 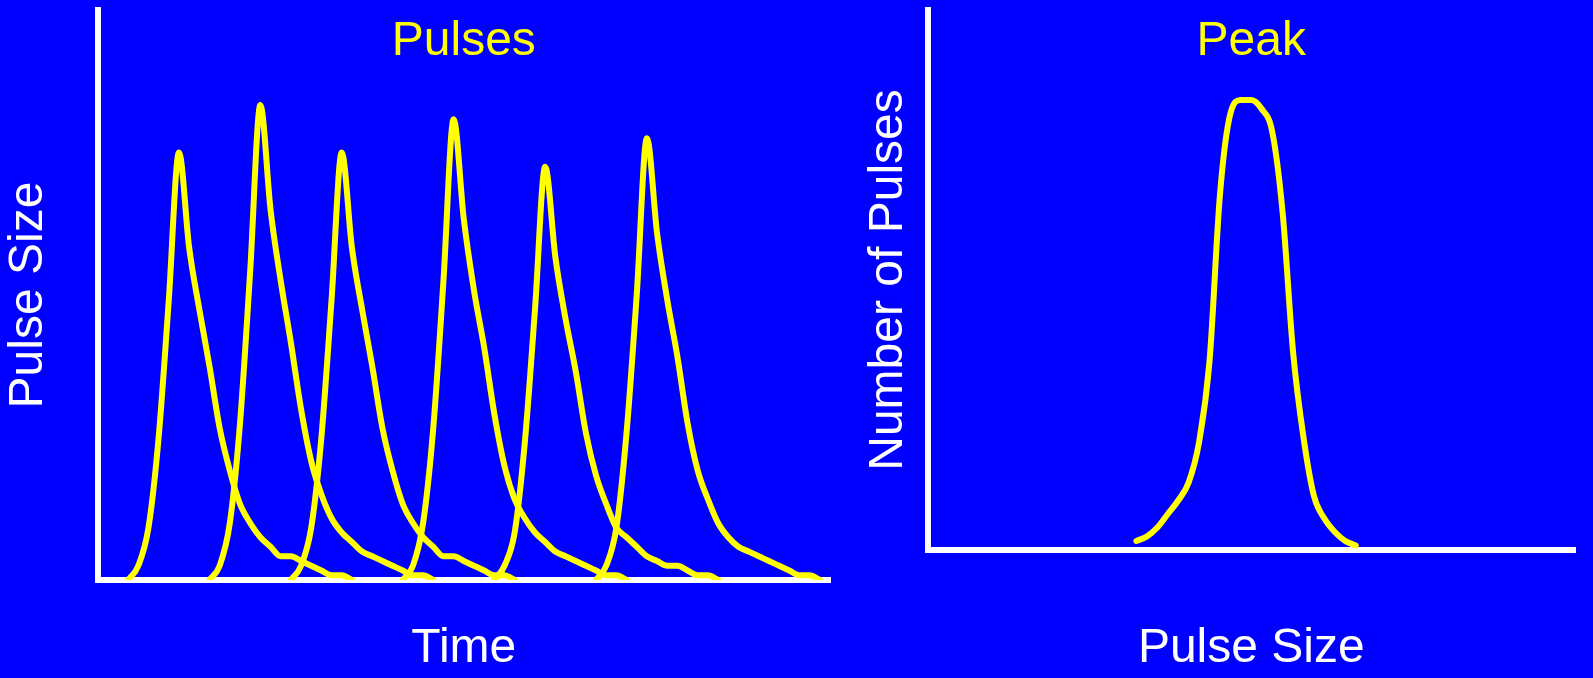 I want to click on y-axis-title: Pulse Size, so click(x=26, y=295).